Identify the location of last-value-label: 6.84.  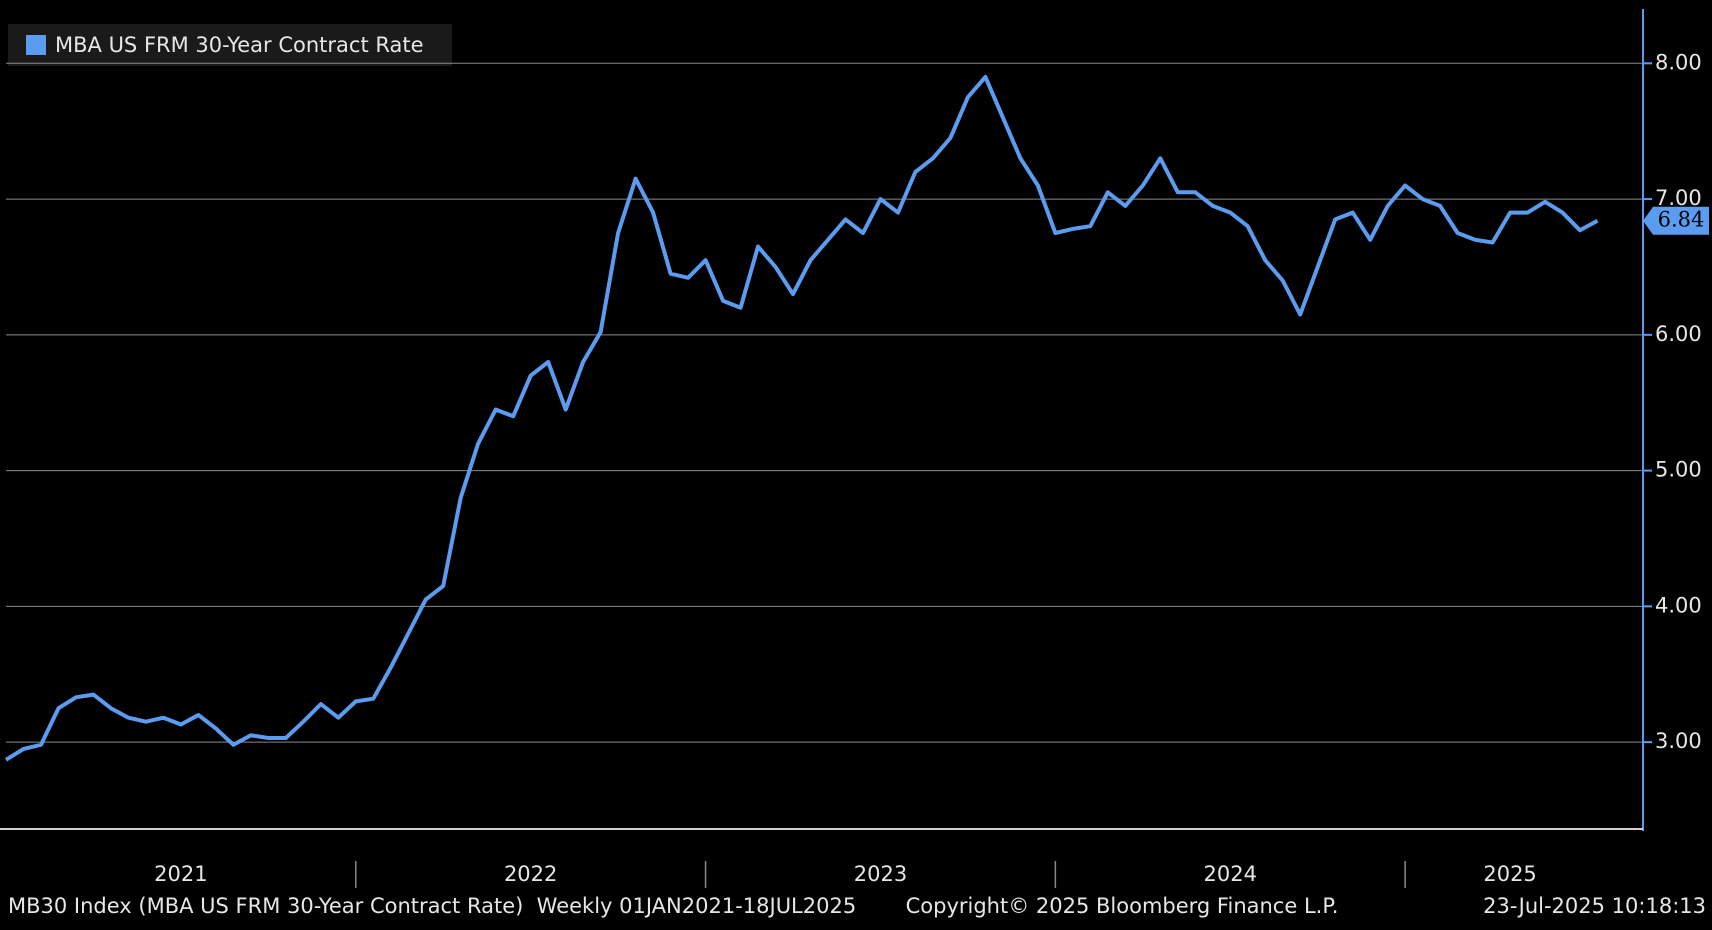
(1681, 219).